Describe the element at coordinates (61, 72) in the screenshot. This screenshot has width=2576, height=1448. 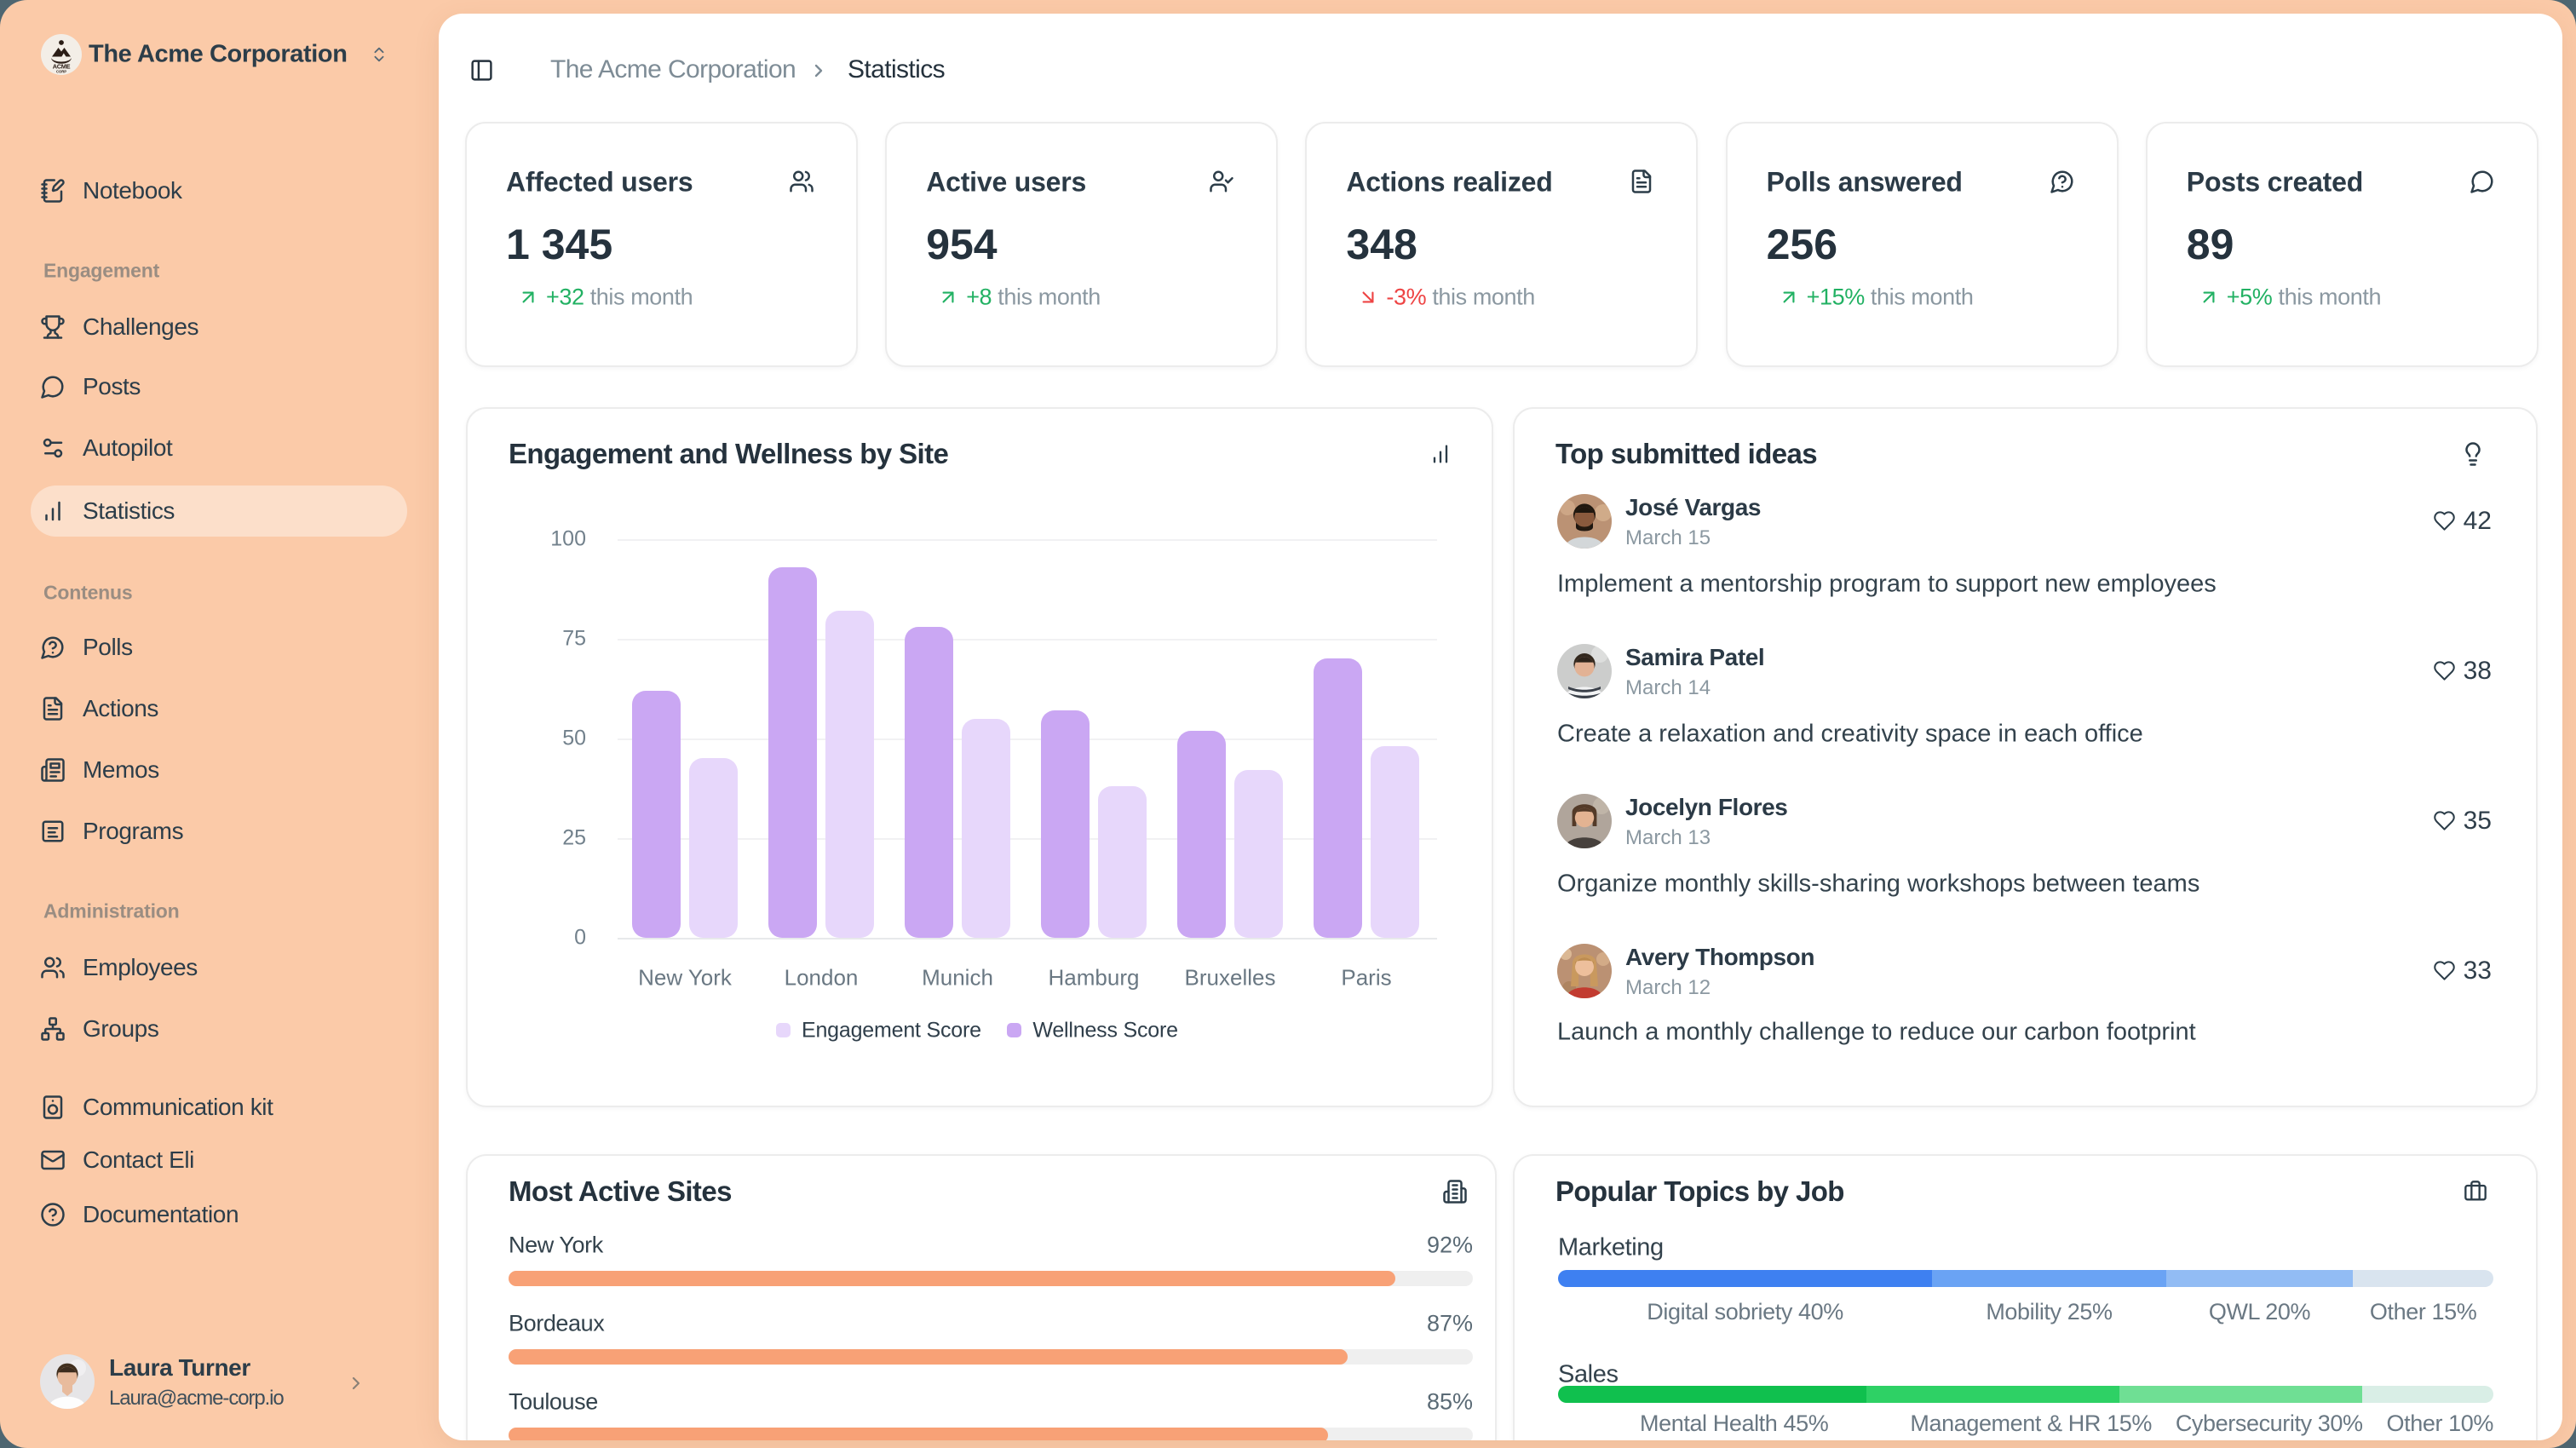
I see `svg-text: CORP` at that location.